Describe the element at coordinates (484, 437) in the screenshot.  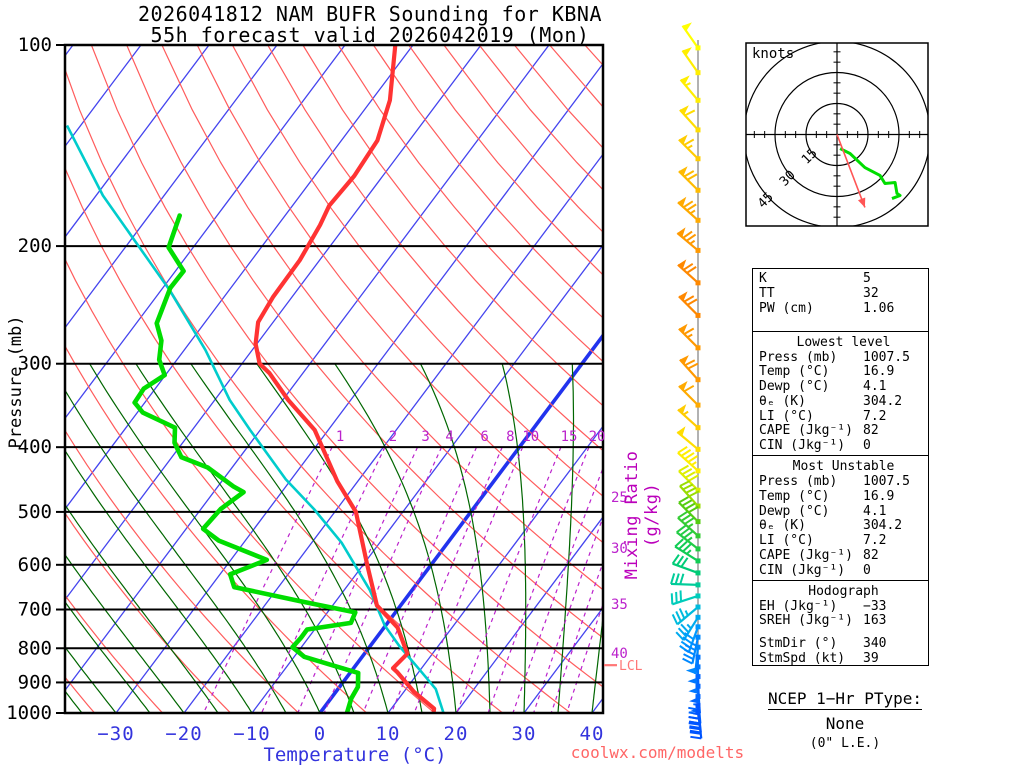
I see `svg-text: 6` at that location.